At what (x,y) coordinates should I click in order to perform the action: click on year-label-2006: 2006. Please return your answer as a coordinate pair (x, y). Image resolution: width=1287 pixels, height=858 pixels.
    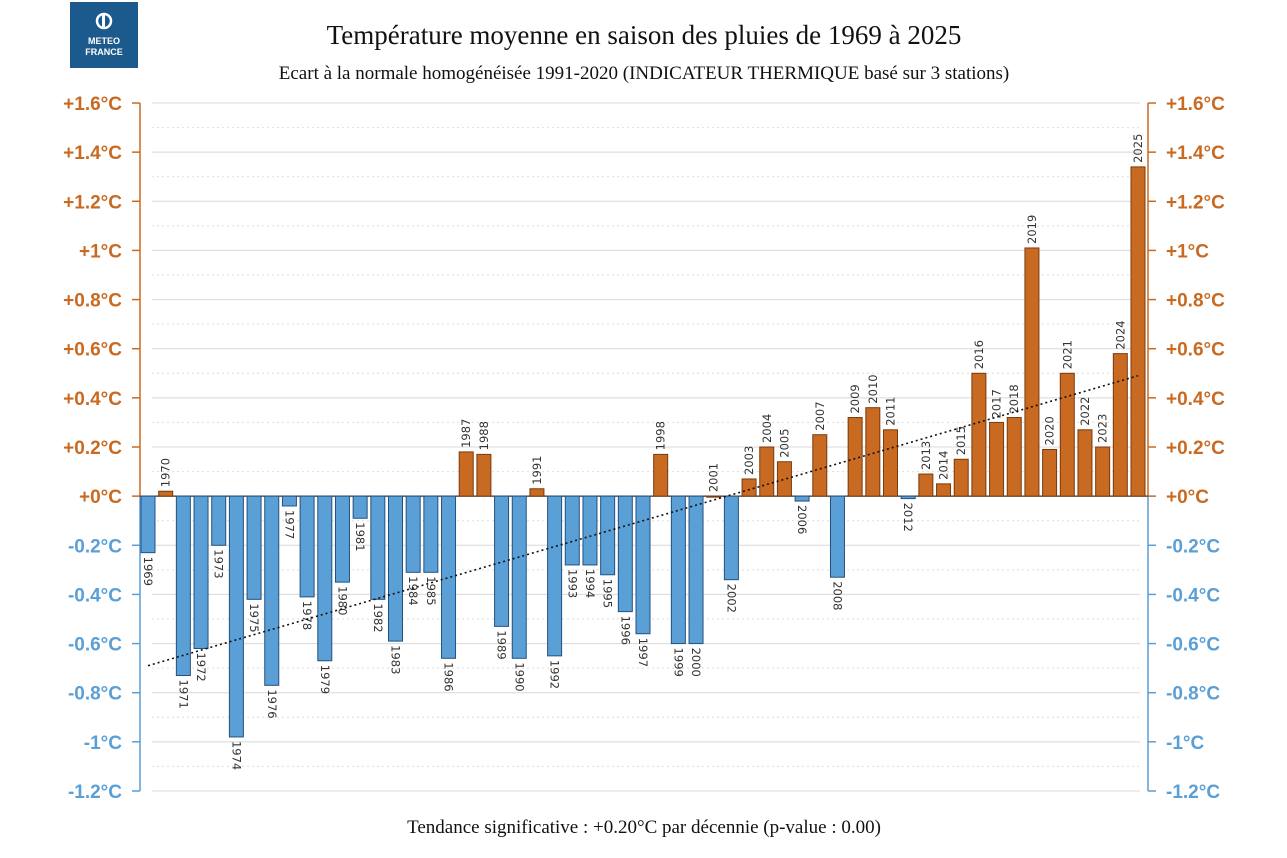
    Looking at the image, I should click on (802, 519).